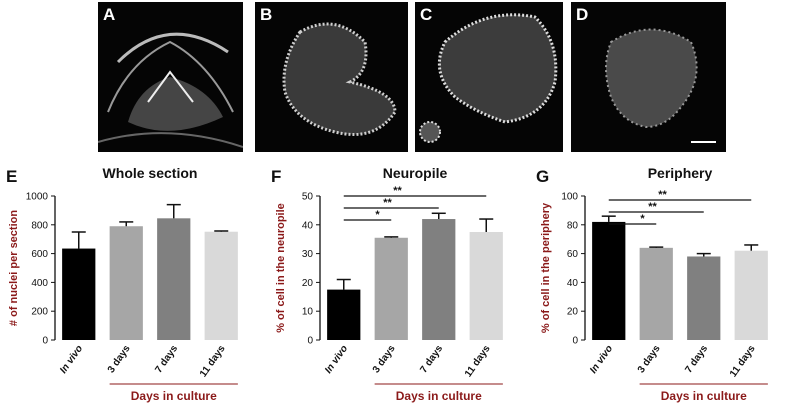 The image size is (795, 413). I want to click on panel-label-b: B, so click(266, 14).